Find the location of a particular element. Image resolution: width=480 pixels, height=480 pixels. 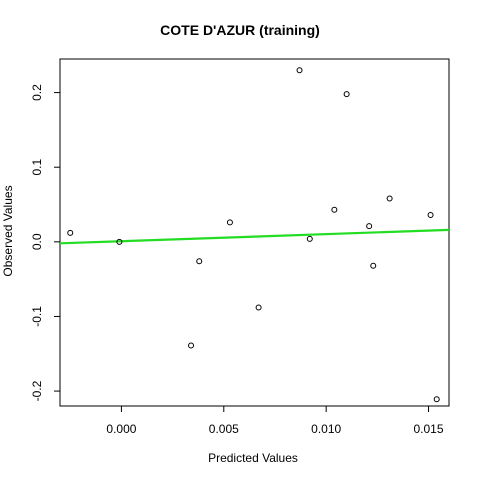

x-tick-label: 0.005 is located at coordinates (224, 429).